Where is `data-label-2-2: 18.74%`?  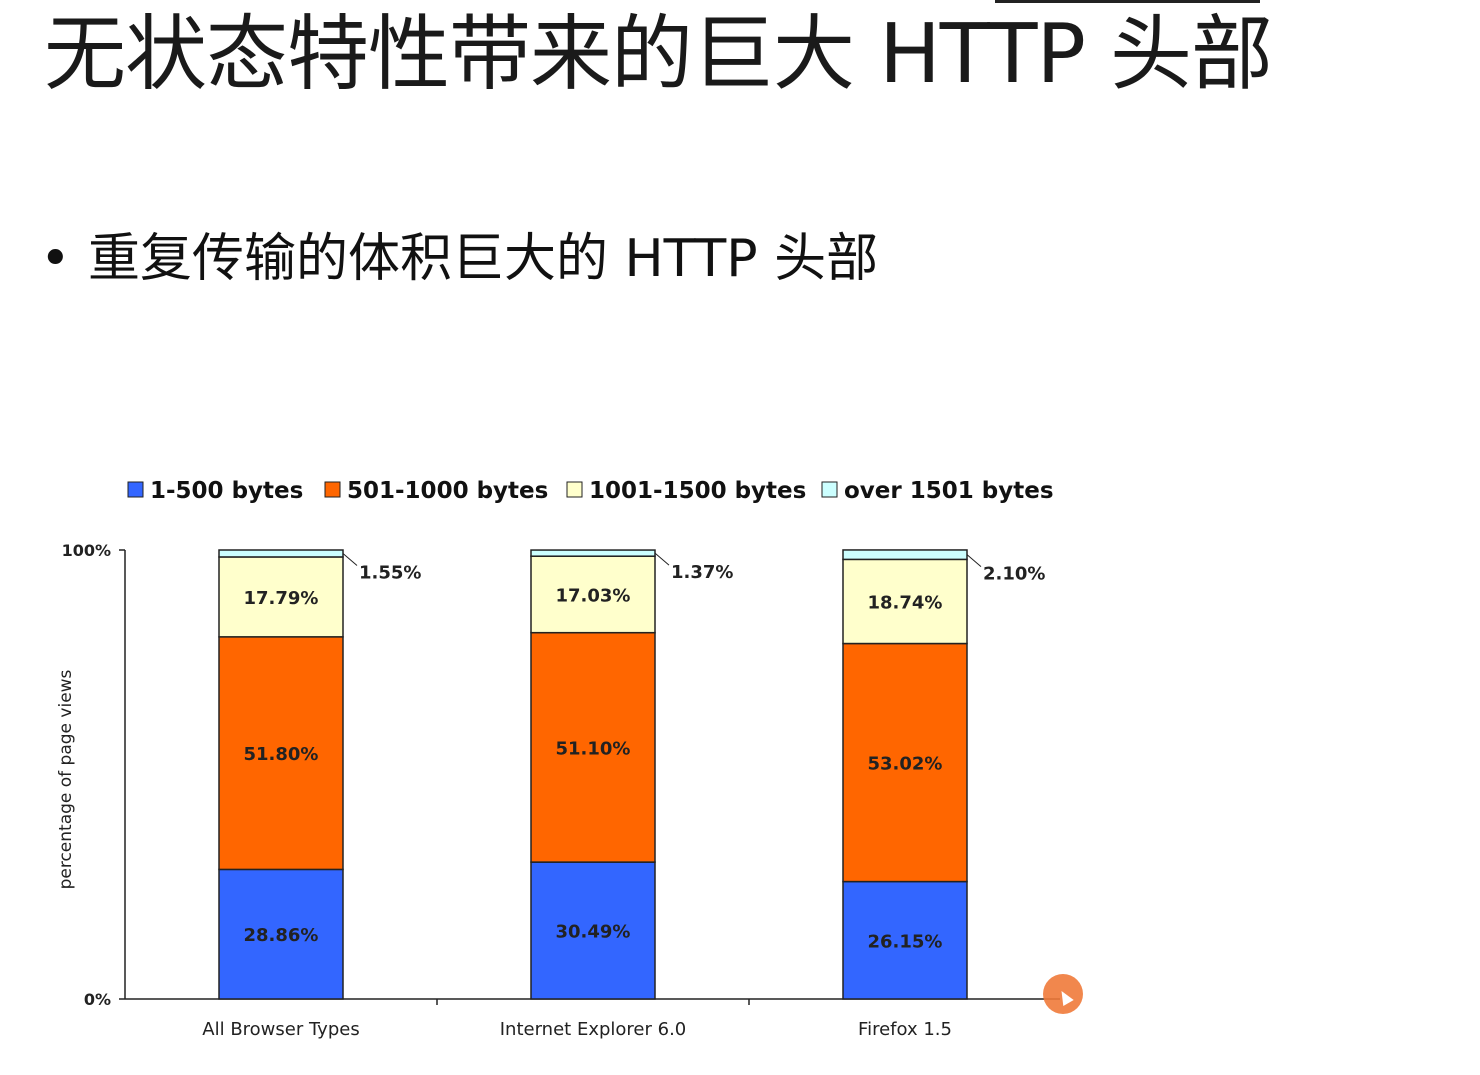
data-label-2-2: 18.74% is located at coordinates (905, 602).